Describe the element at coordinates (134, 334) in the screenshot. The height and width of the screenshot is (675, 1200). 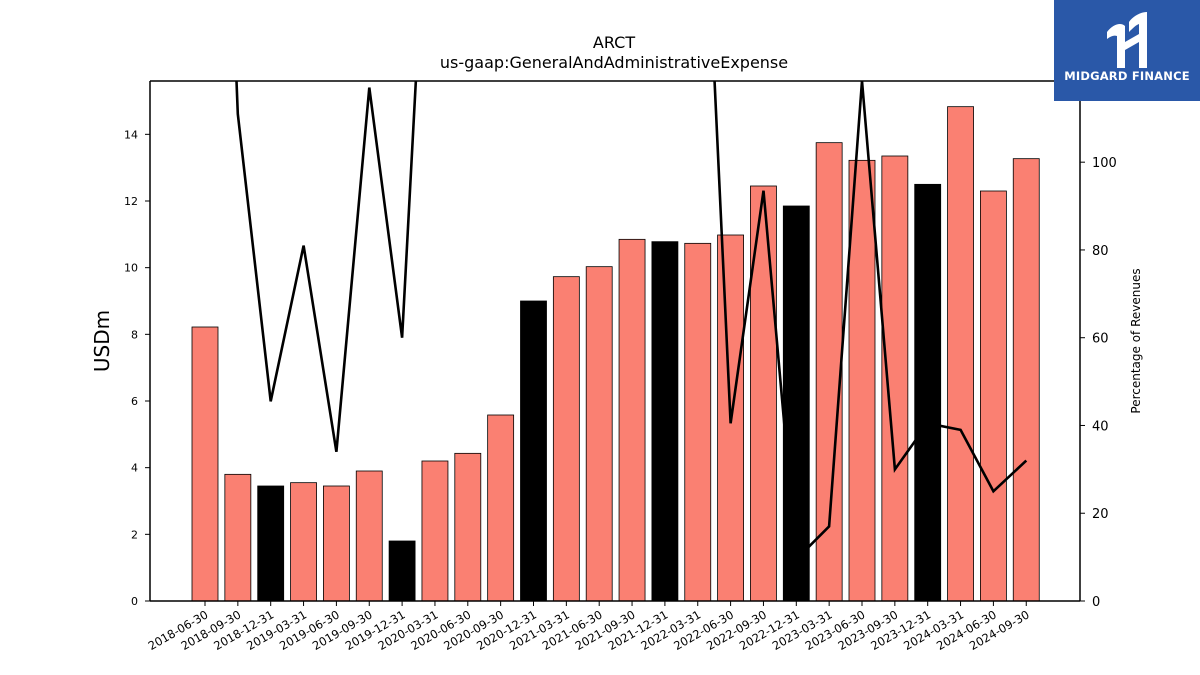
I see `y-tick-label: 8` at that location.